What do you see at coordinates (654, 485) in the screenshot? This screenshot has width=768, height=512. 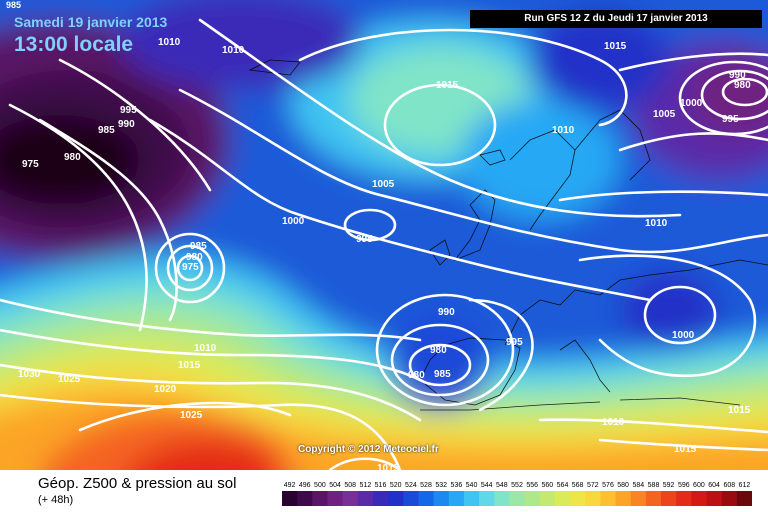 I see `scale-tick-label: 588` at bounding box center [654, 485].